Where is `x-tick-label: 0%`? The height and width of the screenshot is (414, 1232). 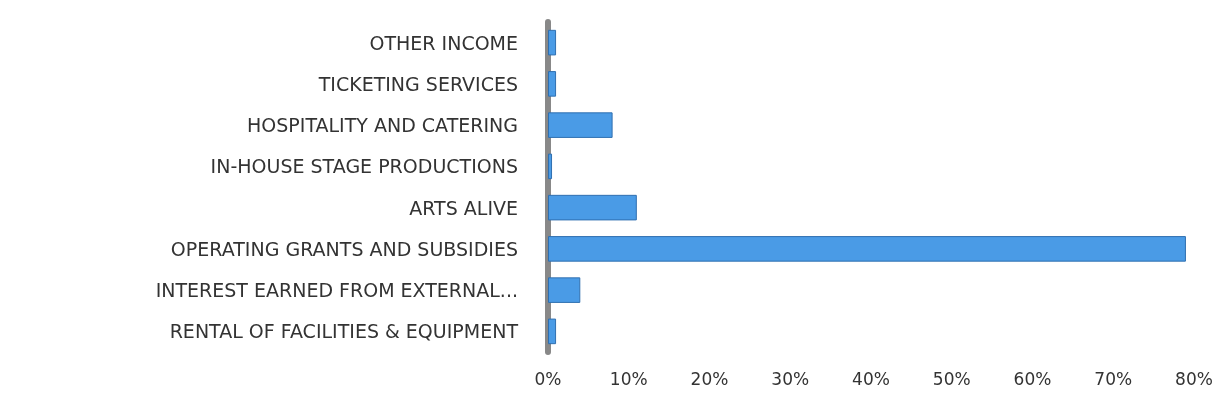 x-tick-label: 0% is located at coordinates (548, 378).